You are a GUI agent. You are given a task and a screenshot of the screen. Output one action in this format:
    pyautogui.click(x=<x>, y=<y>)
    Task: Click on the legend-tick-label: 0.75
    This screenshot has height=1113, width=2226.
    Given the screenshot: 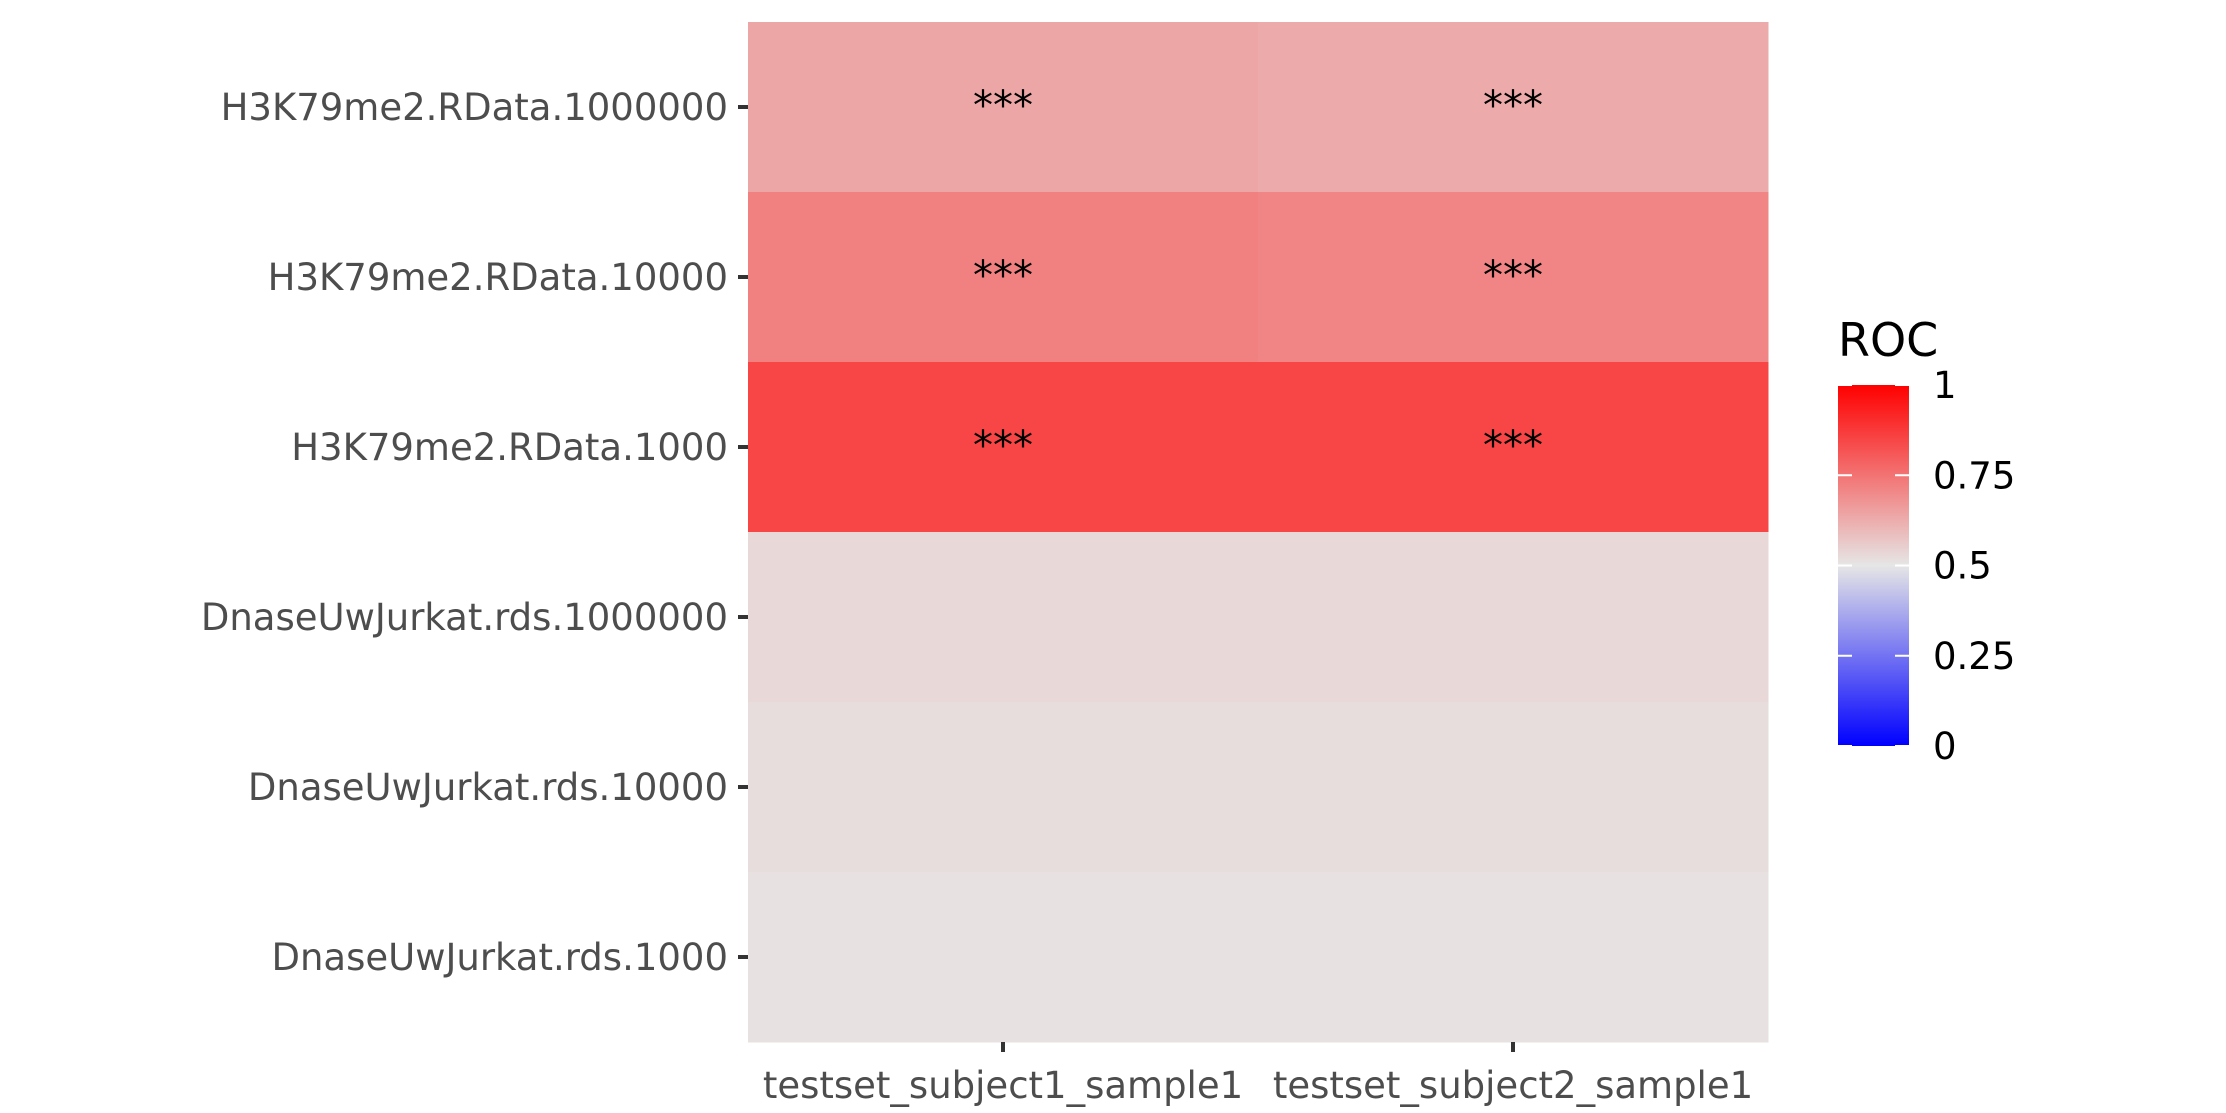 What is the action you would take?
    pyautogui.click(x=1974, y=475)
    